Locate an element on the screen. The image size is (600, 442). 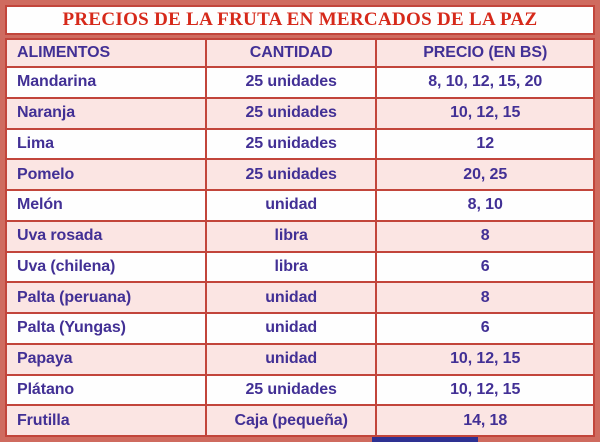
table-row: Frutilla Caja (pequeña) 14, 18 is located at coordinates (300, 420).